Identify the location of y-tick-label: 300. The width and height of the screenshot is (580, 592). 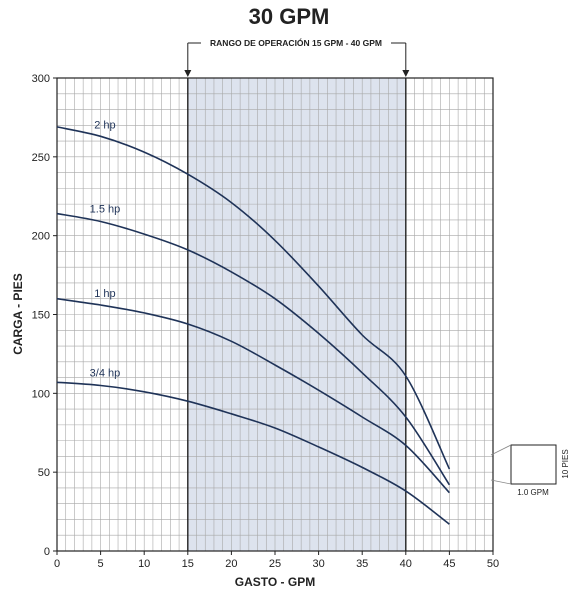
(41, 79).